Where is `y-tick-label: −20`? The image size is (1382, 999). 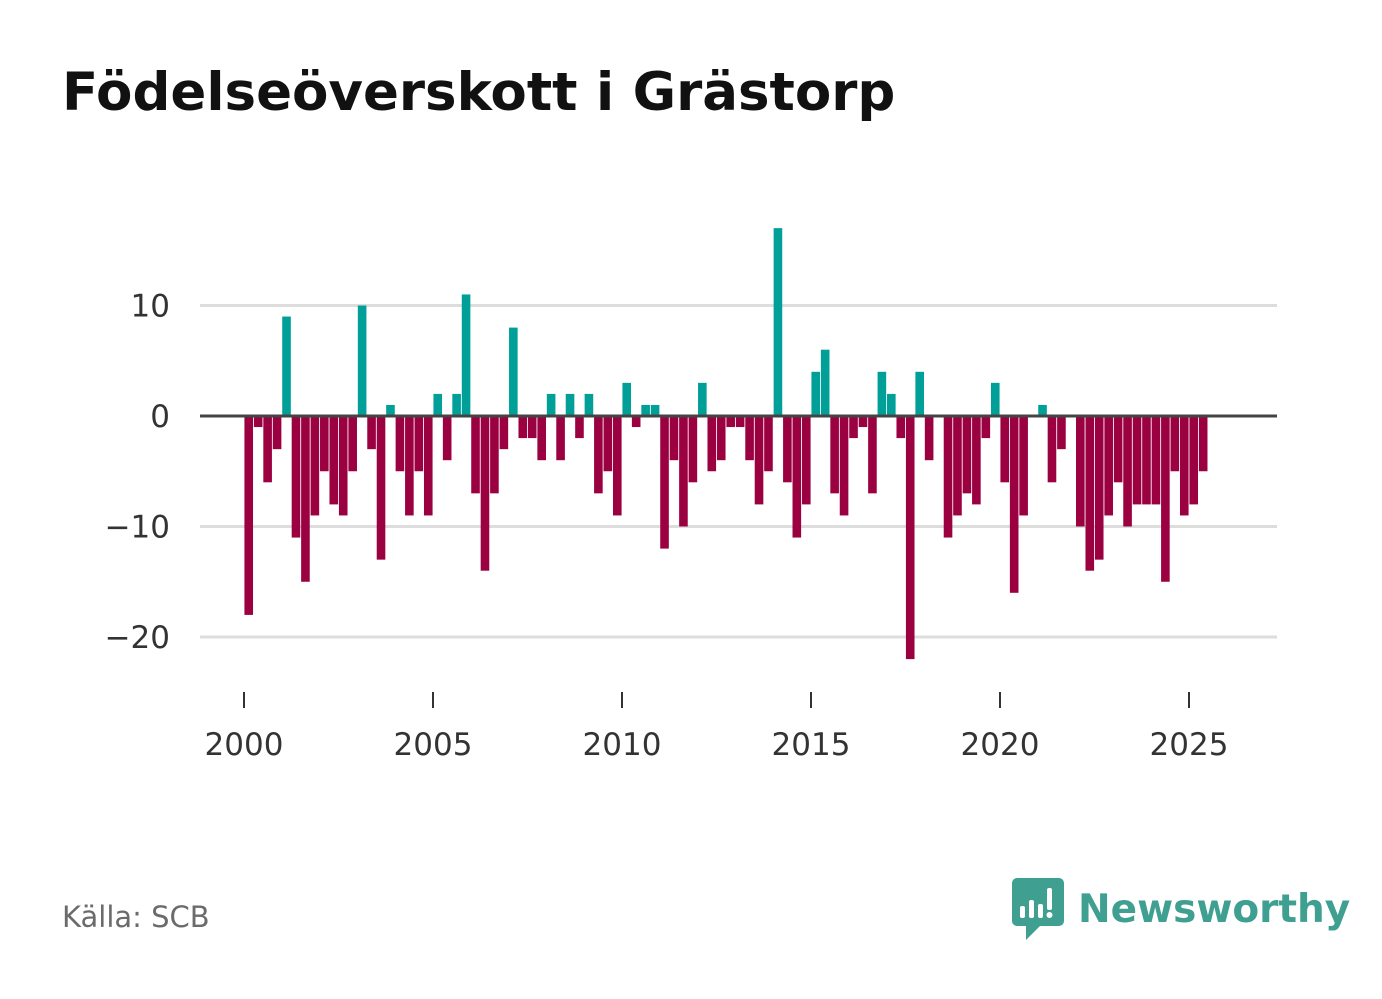
y-tick-label: −20 is located at coordinates (137, 638).